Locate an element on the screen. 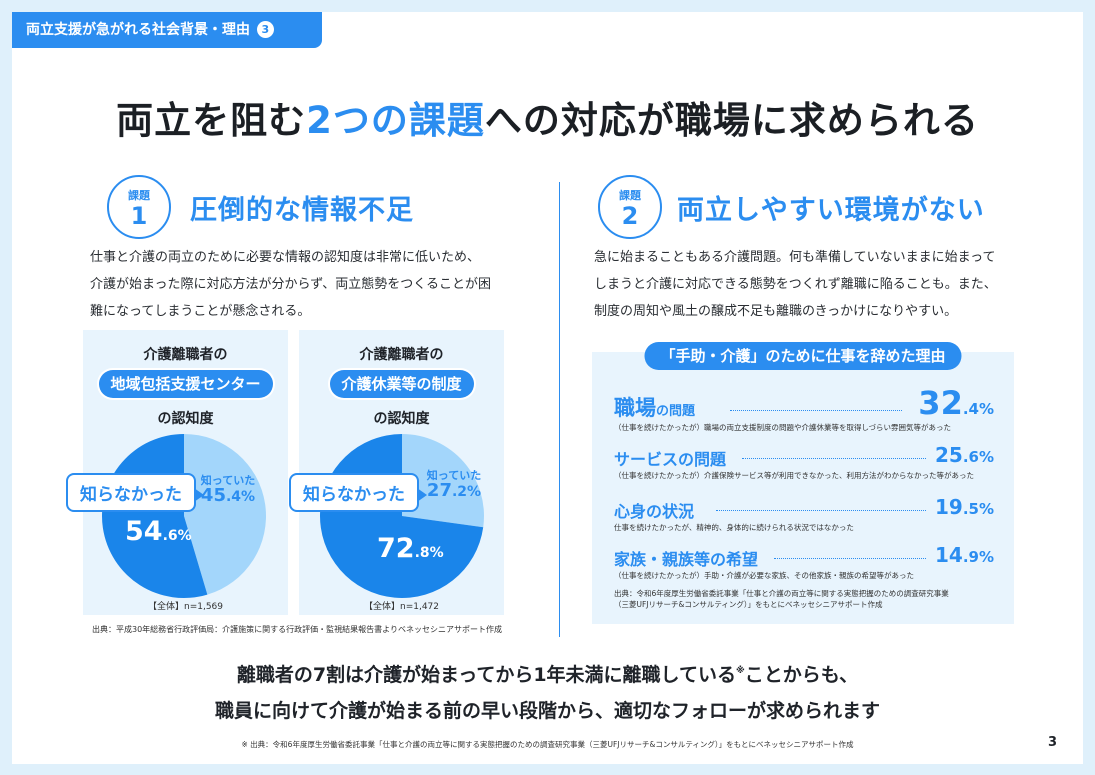 The image size is (1095, 775). reason-percent: 19.5% is located at coordinates (964, 507).